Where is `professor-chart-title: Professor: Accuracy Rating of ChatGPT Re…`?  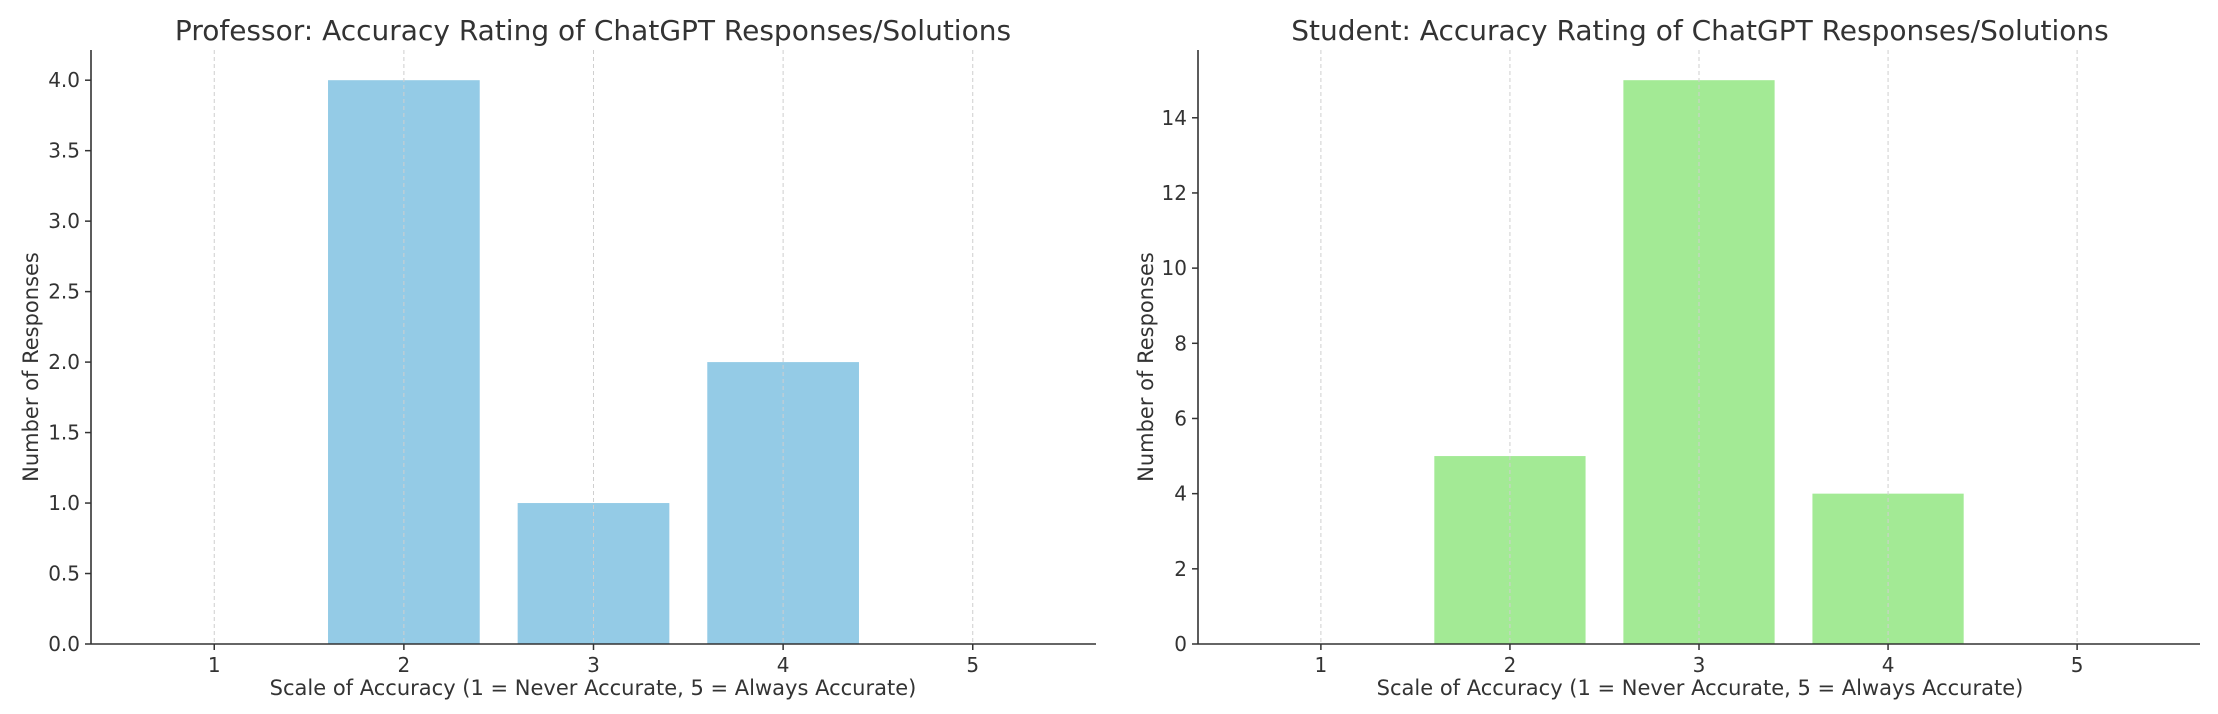
professor-chart-title: Professor: Accuracy Rating of ChatGPT Re… is located at coordinates (593, 30).